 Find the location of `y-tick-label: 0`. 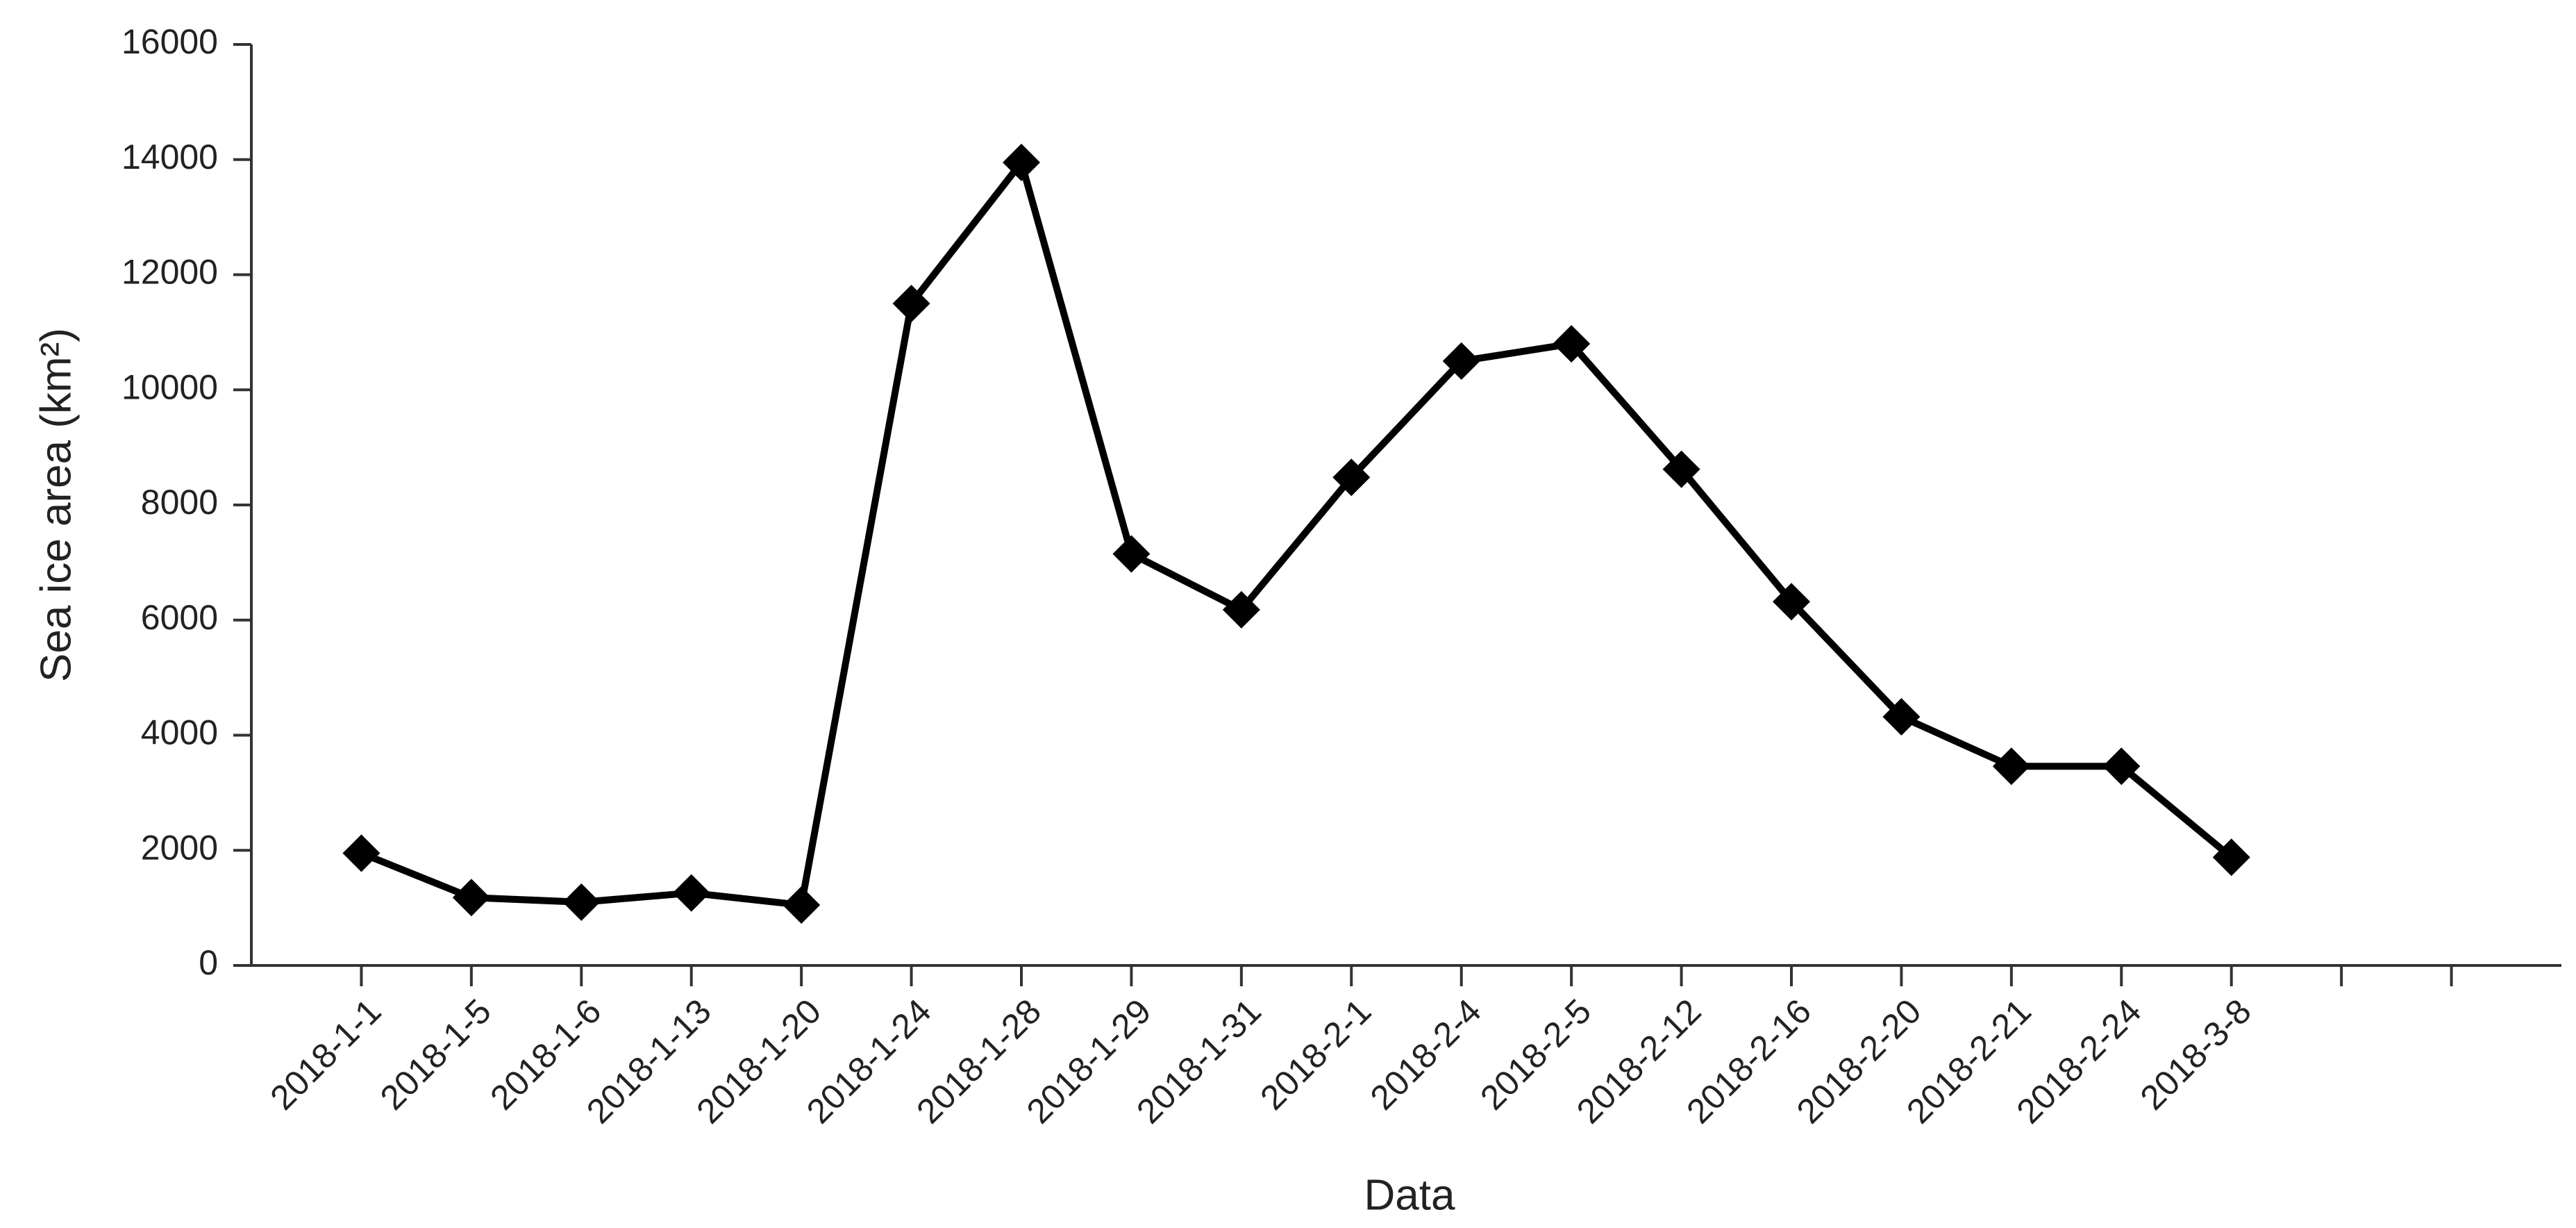

y-tick-label: 0 is located at coordinates (208, 962).